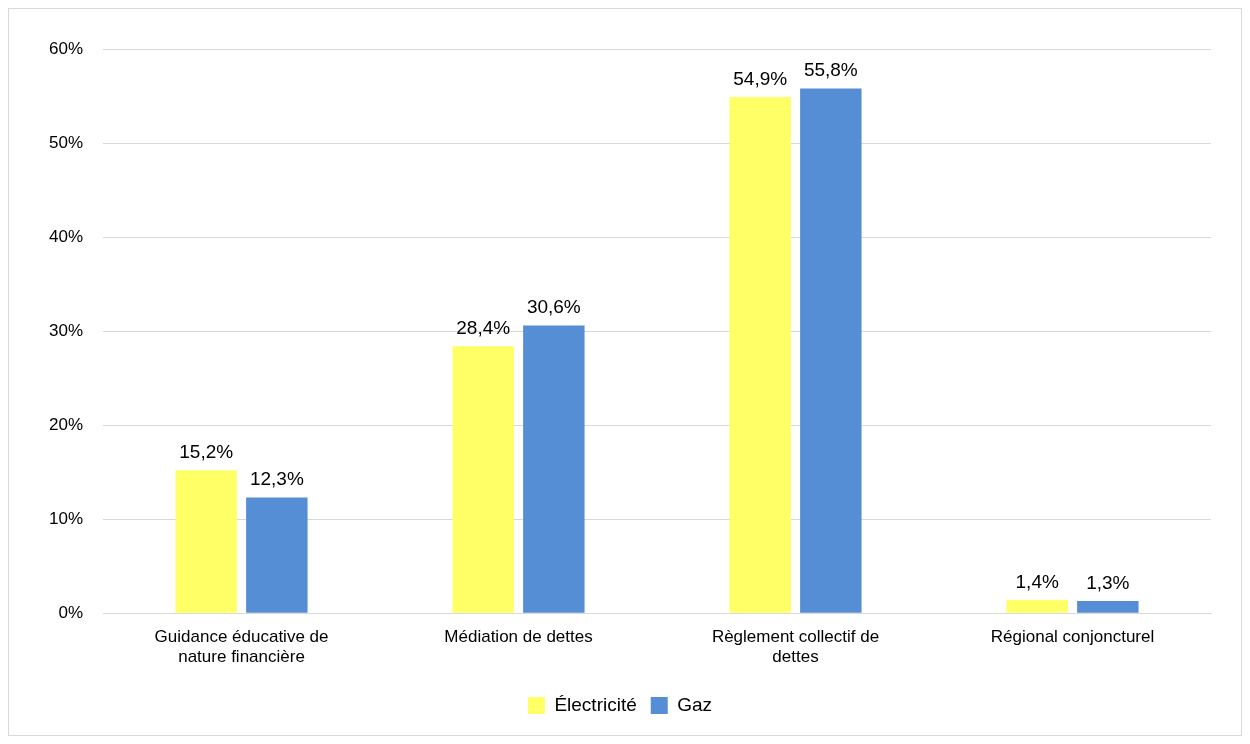  What do you see at coordinates (760, 78) in the screenshot?
I see `data-label: 54,9%` at bounding box center [760, 78].